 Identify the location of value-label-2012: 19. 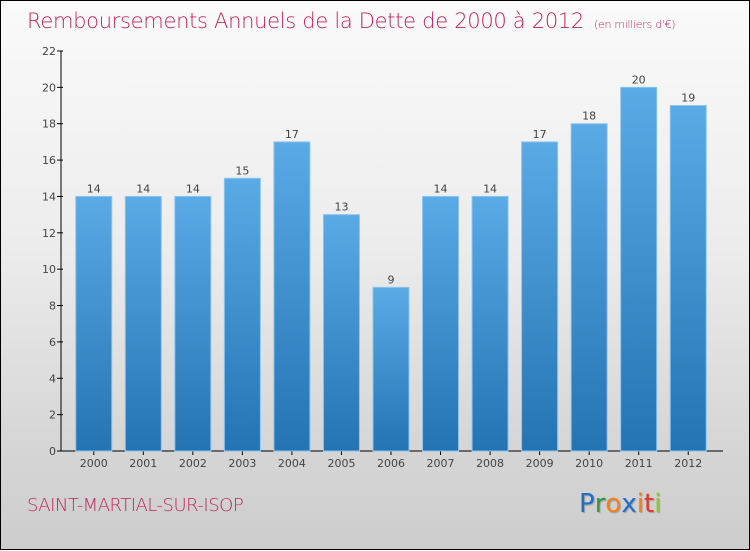
(688, 98).